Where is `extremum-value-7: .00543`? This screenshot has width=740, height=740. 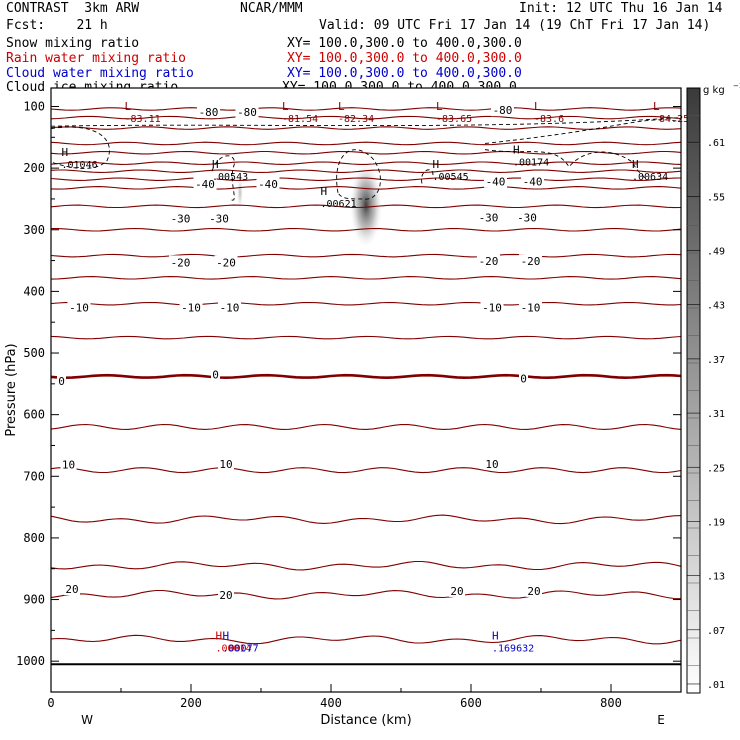 extremum-value-7: .00543 is located at coordinates (230, 177).